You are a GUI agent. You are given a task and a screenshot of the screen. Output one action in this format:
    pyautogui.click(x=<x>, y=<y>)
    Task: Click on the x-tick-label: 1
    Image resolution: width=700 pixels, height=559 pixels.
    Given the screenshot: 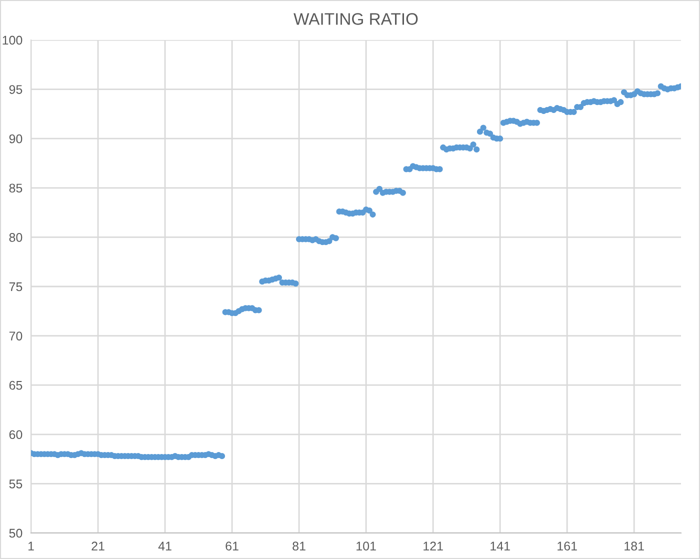 What is the action you would take?
    pyautogui.click(x=31, y=546)
    